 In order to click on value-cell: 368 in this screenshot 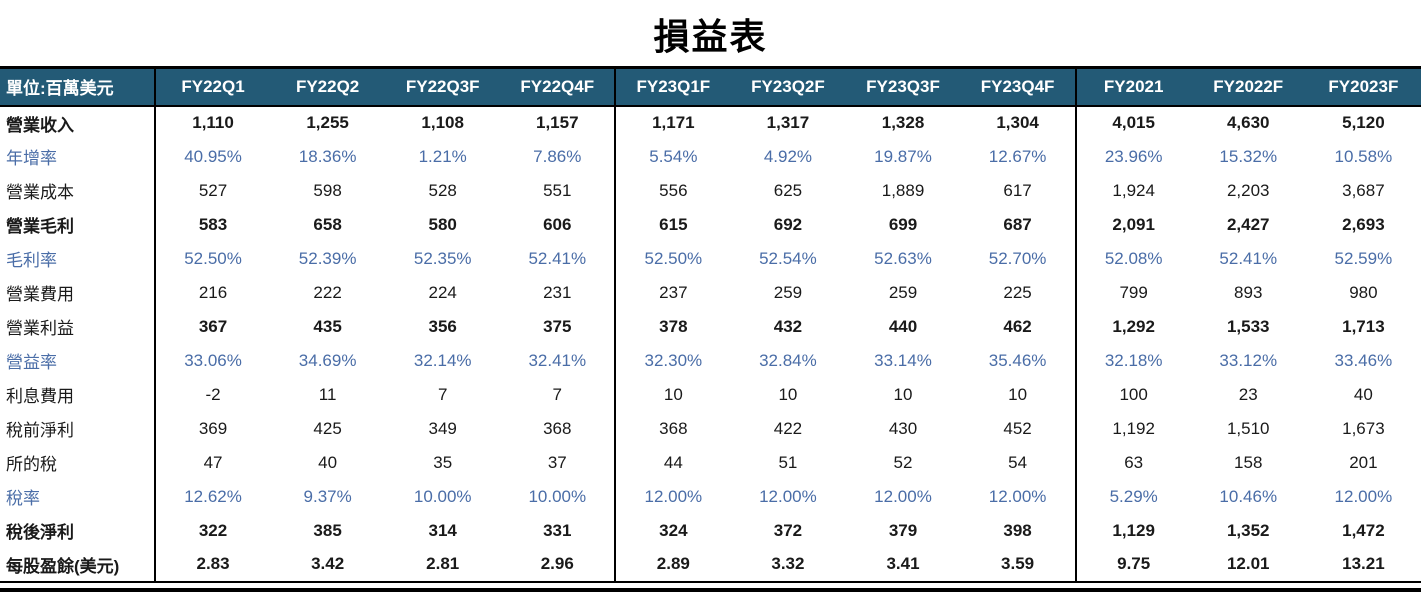, I will do `click(557, 428)`.